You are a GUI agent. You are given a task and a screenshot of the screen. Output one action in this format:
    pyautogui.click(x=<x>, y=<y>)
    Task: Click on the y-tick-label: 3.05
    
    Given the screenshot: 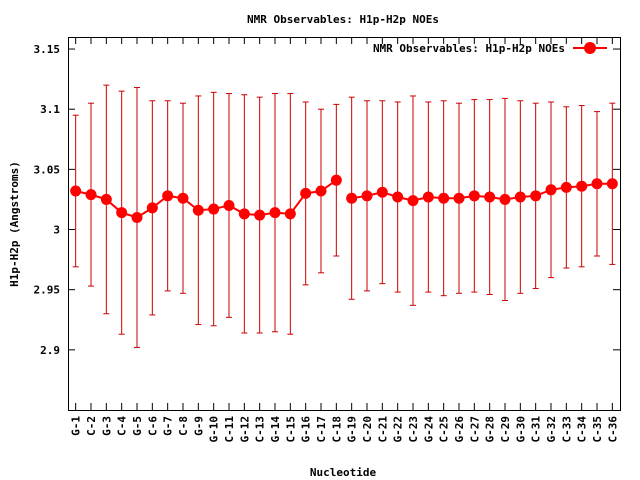 What is the action you would take?
    pyautogui.click(x=47, y=169)
    